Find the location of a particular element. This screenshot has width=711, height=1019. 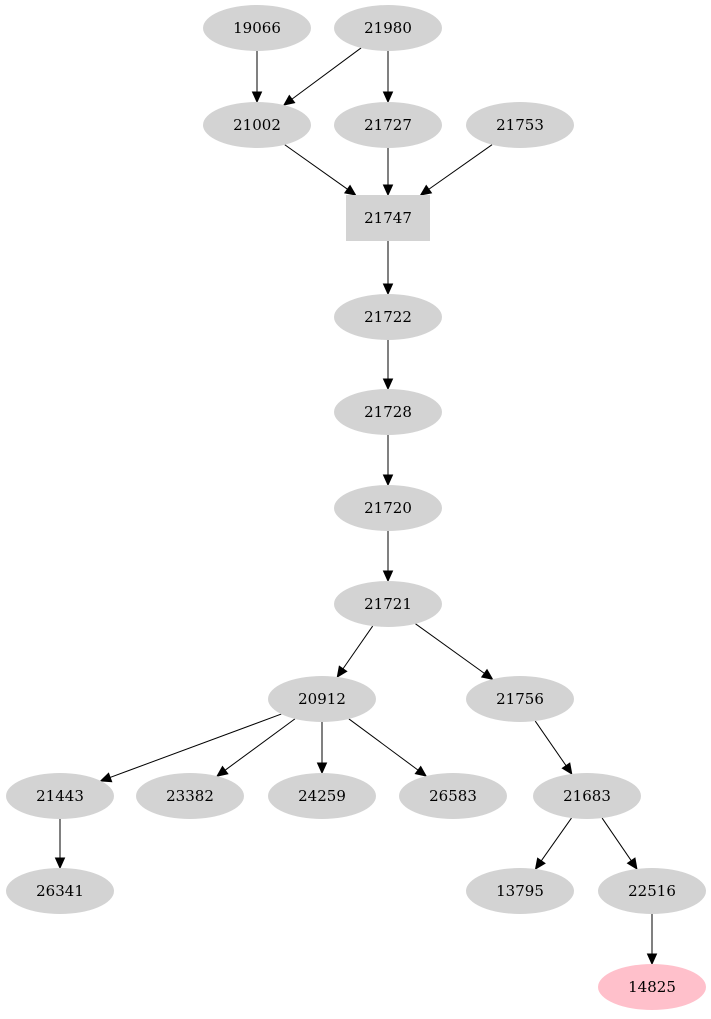

node-label: 23382 is located at coordinates (190, 796).